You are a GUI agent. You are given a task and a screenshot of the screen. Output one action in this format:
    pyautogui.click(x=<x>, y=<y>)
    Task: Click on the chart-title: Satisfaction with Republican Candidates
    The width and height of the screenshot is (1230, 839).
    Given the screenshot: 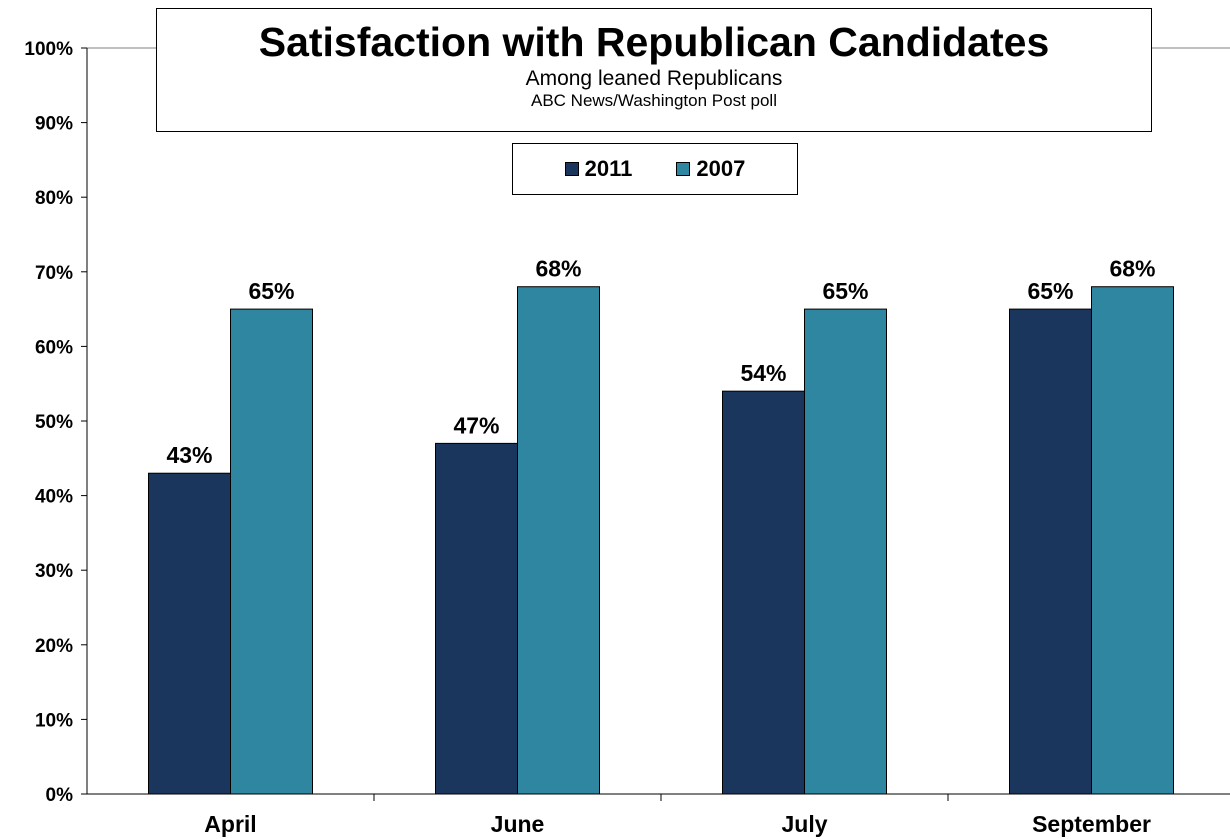 What is the action you would take?
    pyautogui.click(x=654, y=42)
    